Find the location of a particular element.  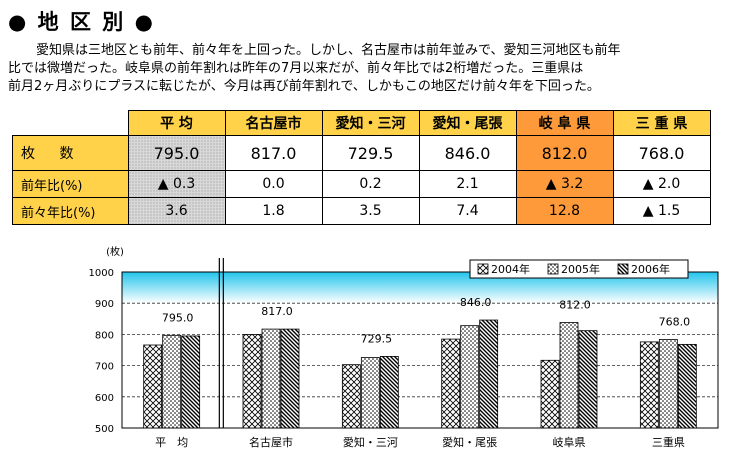

legend-label: 2004年 is located at coordinates (510, 269).